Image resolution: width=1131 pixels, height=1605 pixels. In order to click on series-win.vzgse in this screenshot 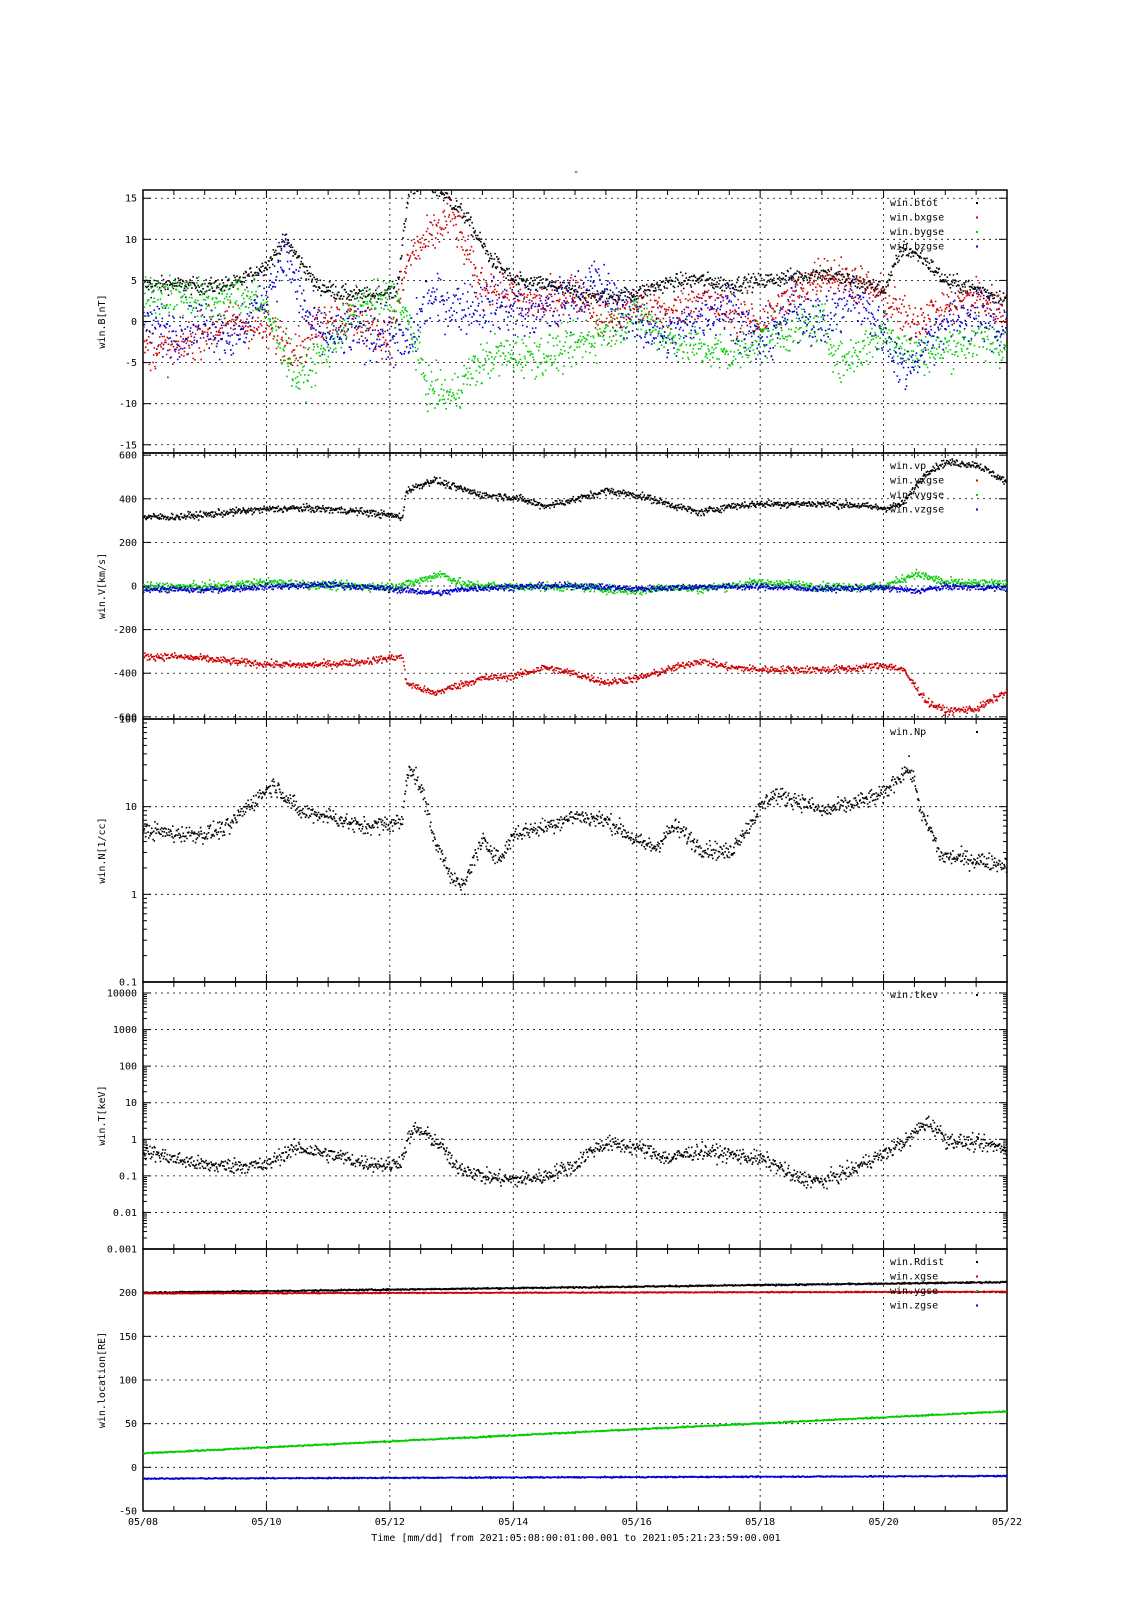, I will do `click(575, 588)`.